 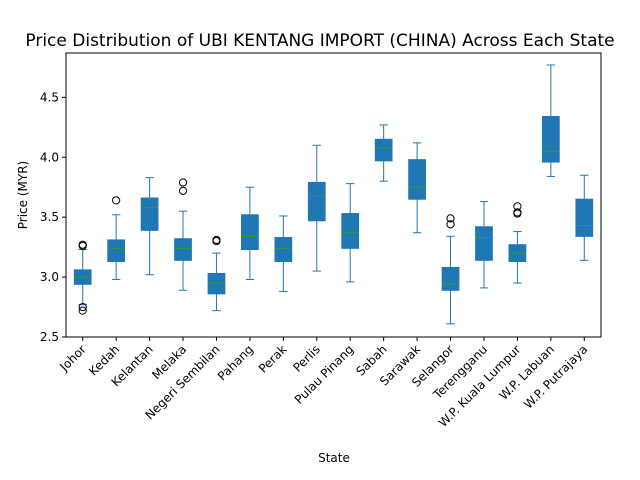 What do you see at coordinates (23, 195) in the screenshot?
I see `y-axis-label: Price (MYR)` at bounding box center [23, 195].